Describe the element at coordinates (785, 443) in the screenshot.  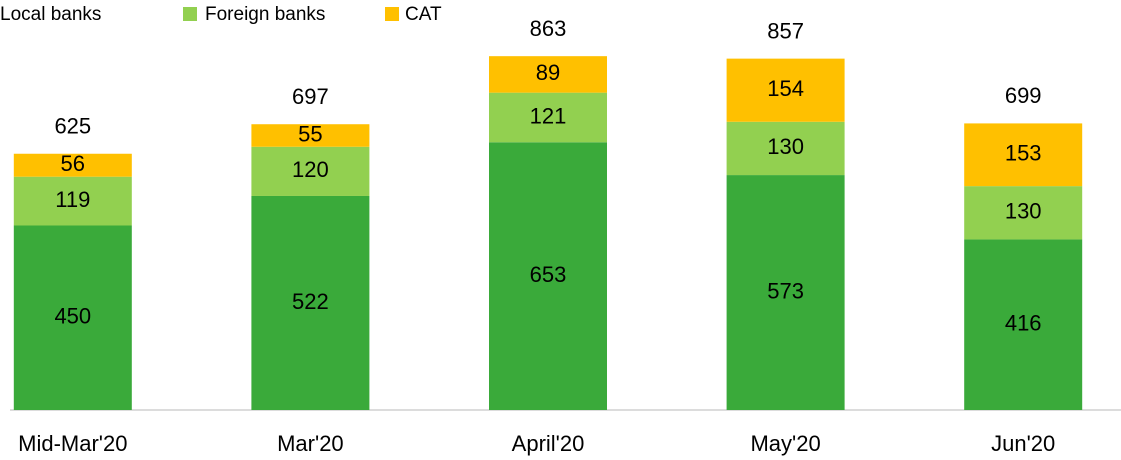
I see `x-tick-label: May'20` at that location.